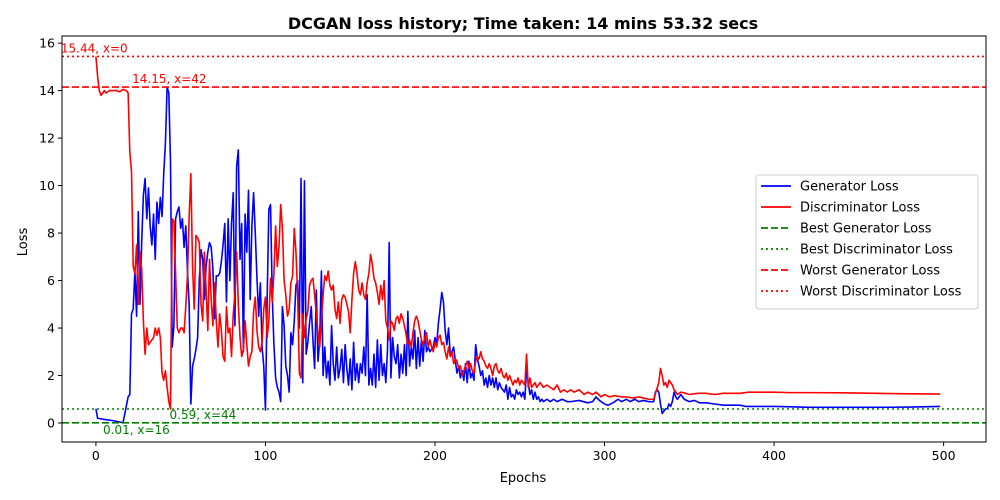 The width and height of the screenshot is (1000, 500). I want to click on y-tick-label: 4, so click(51, 328).